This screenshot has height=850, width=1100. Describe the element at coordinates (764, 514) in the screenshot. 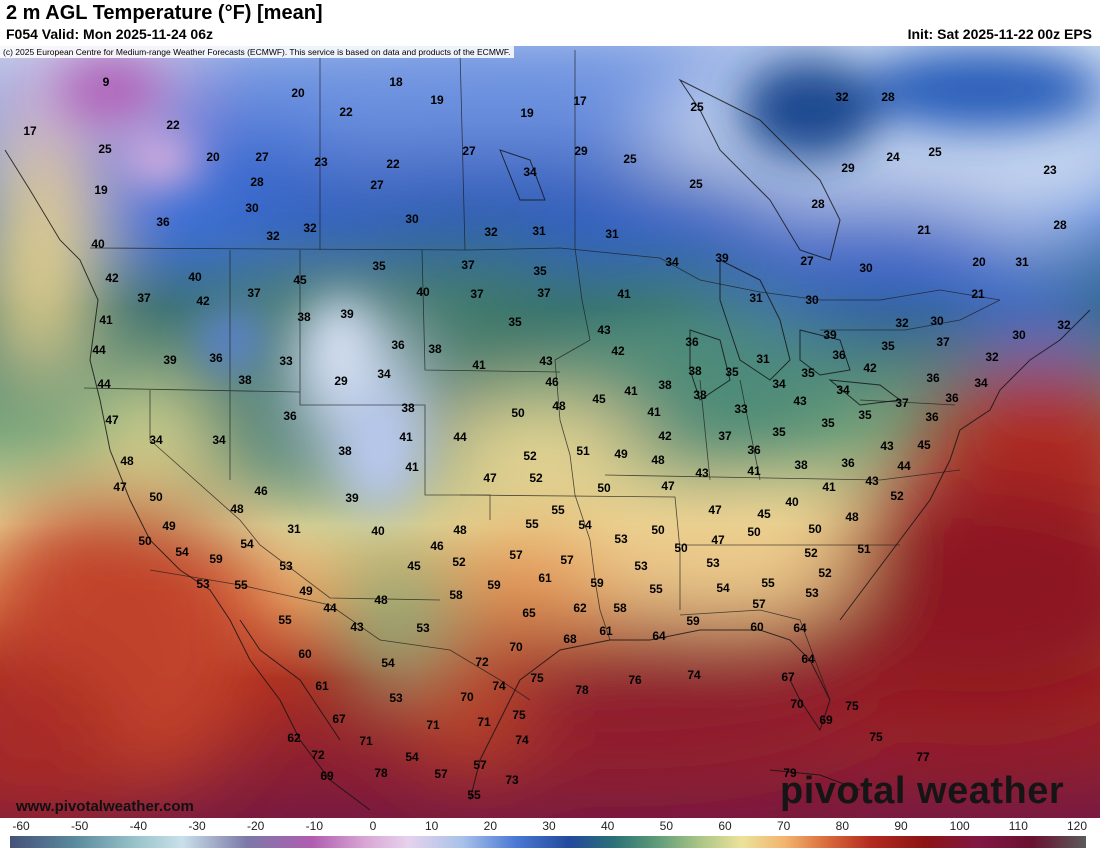

I see `temperature-value: 45` at that location.